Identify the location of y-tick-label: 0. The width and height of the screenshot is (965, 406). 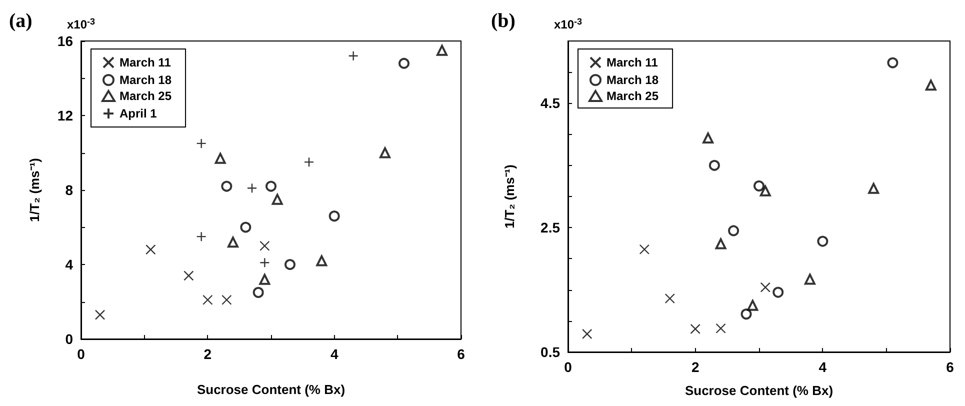
(69, 339).